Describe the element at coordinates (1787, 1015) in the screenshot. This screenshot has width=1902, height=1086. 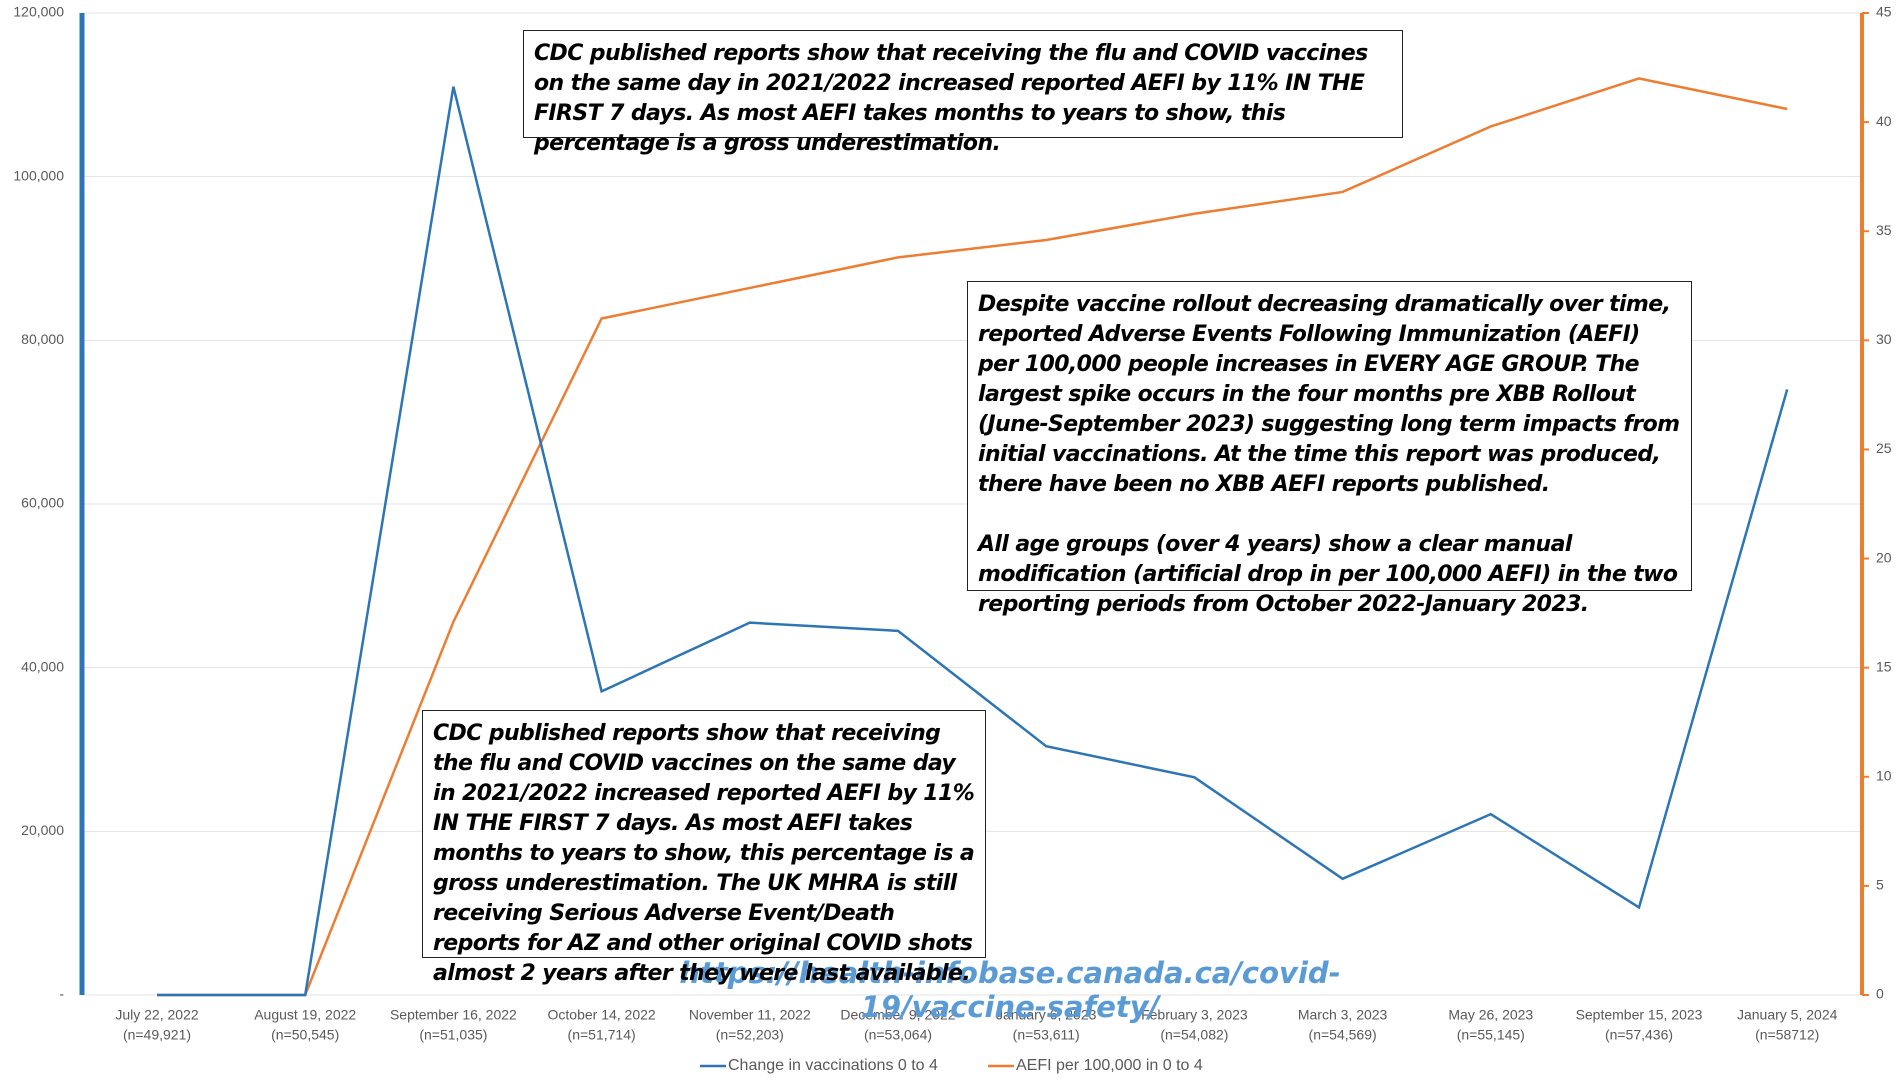
I see `x-tick-label: January 5, 2024` at that location.